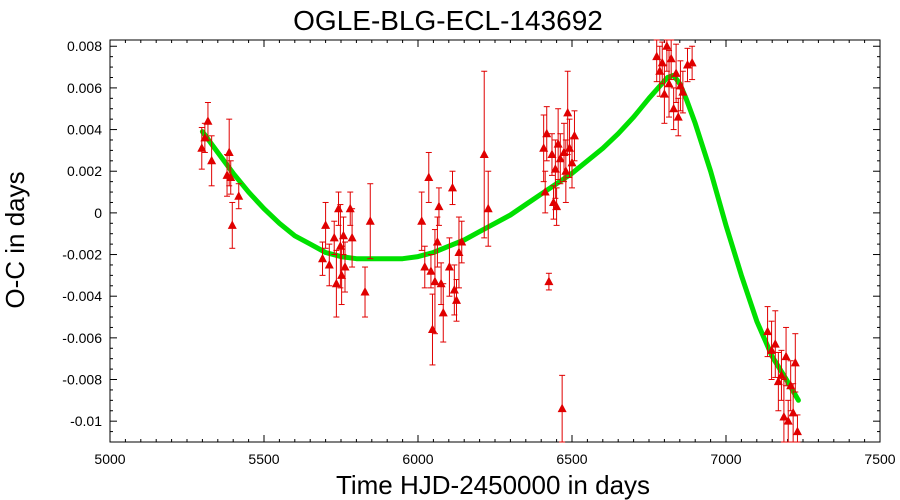 Image resolution: width=900 pixels, height=500 pixels. I want to click on x-tick-label: 6500, so click(571, 459).